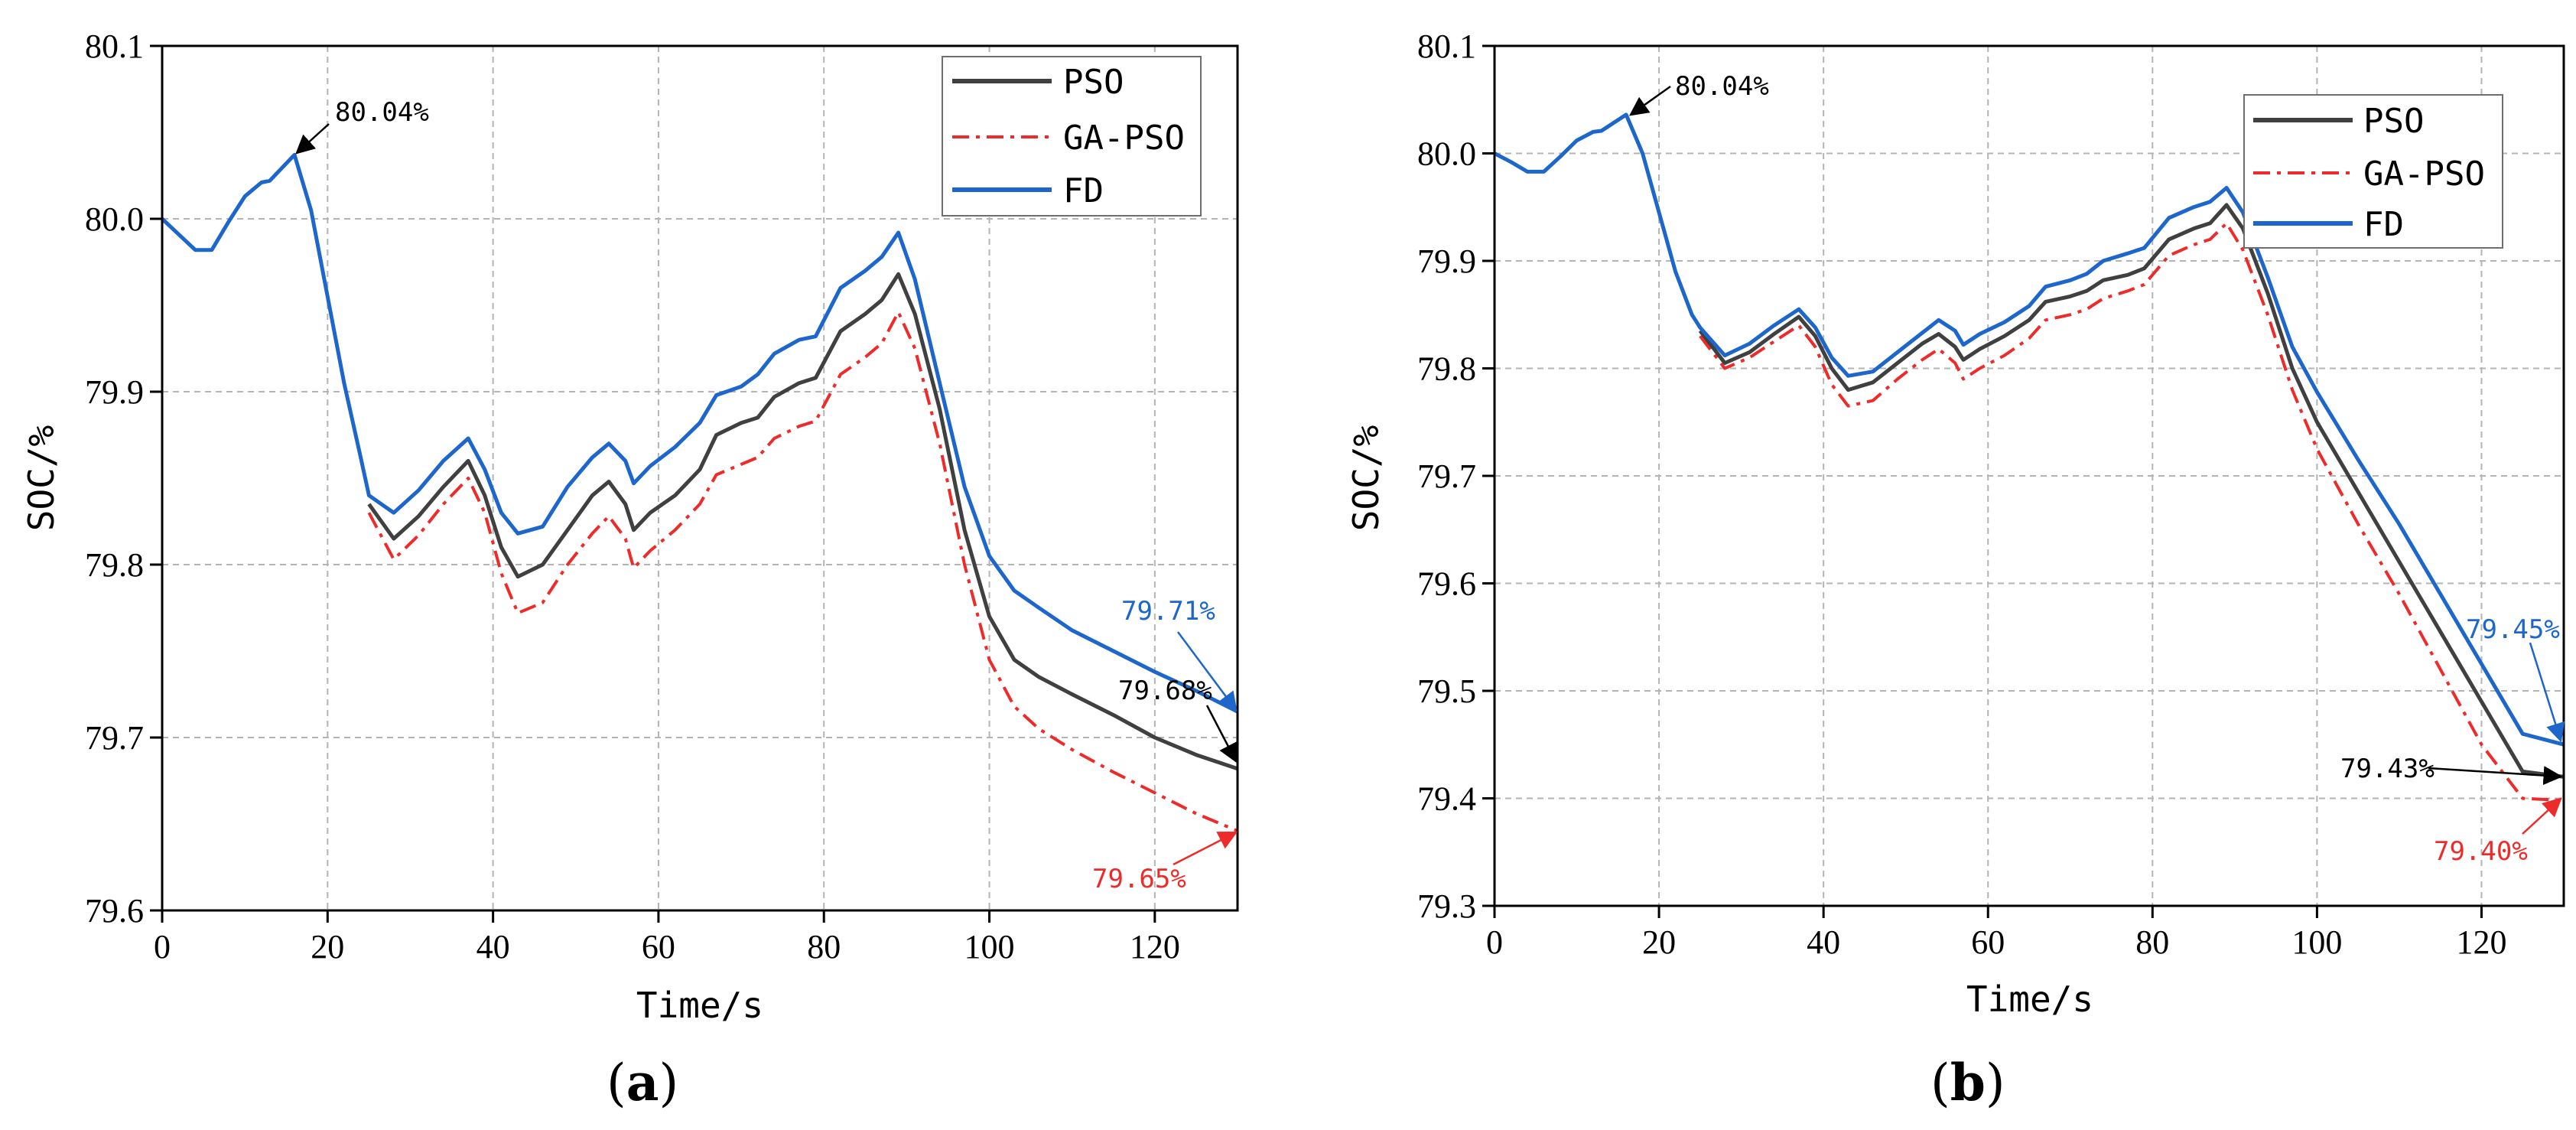  Describe the element at coordinates (2387, 769) in the screenshot. I see `annotation-pso-end: 79.43%` at that location.